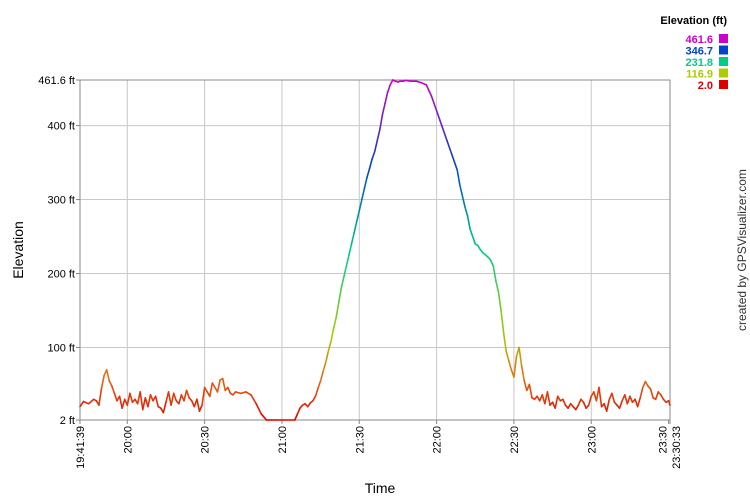  I want to click on y-axis-title: Elevation, so click(18, 250).